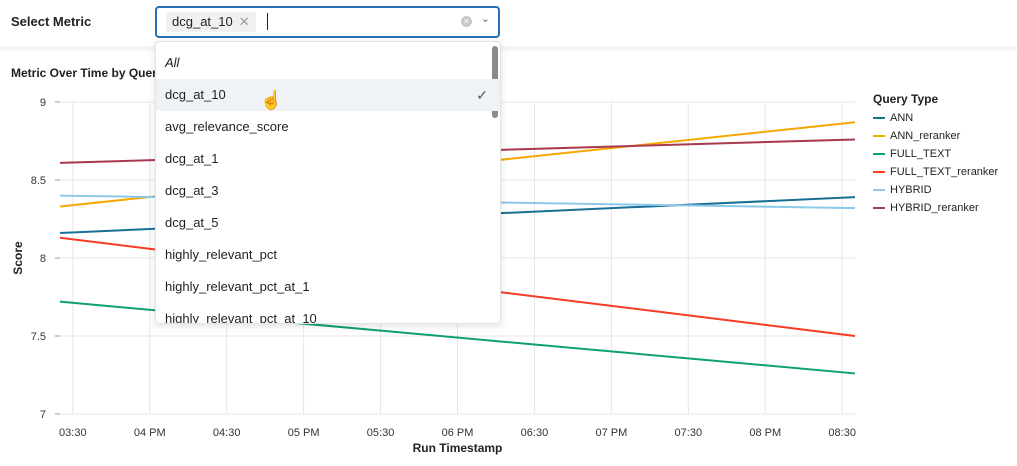  What do you see at coordinates (102, 73) in the screenshot?
I see `chart-title: Metric Over Time by Query Type` at bounding box center [102, 73].